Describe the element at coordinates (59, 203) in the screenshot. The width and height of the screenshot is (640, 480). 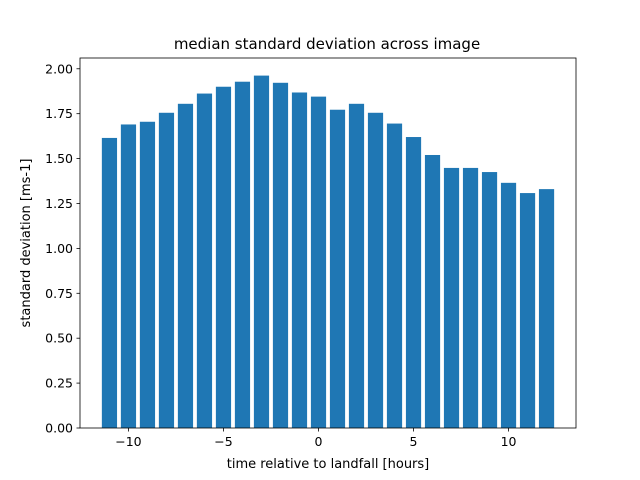
I see `y-tick-label: 1.25` at that location.